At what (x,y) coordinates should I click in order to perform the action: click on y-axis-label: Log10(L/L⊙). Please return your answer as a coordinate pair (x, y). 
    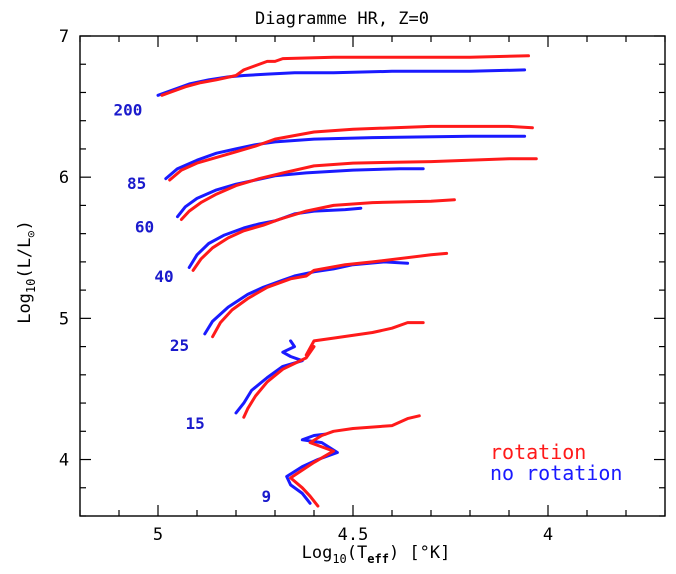
    Looking at the image, I should click on (26, 272).